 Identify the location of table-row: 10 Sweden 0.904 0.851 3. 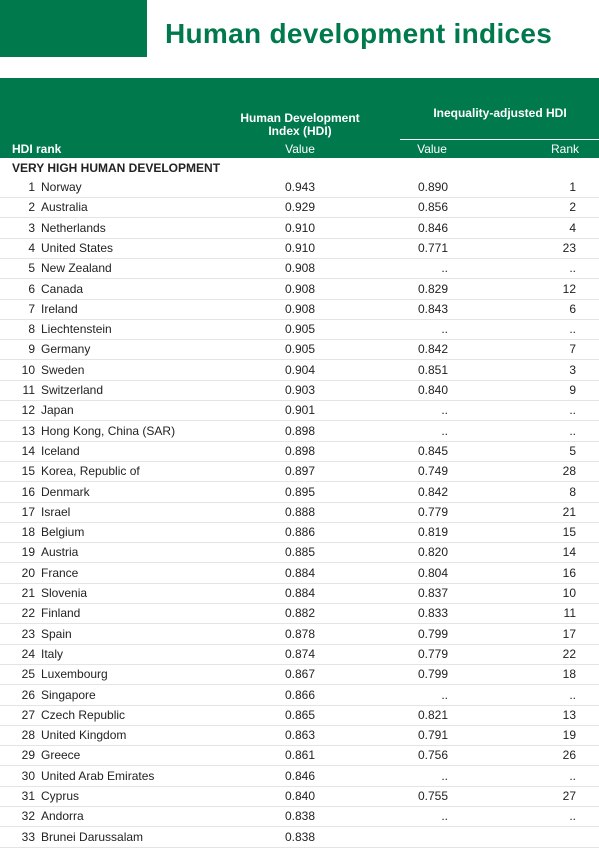
(299, 370).